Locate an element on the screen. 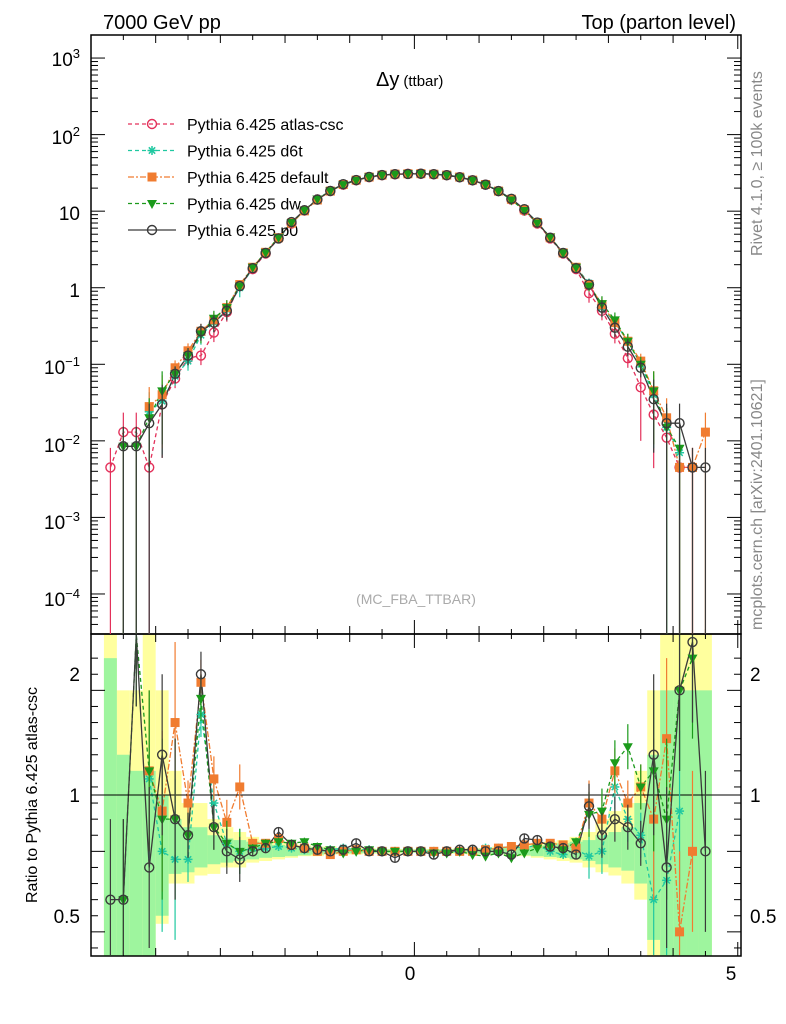  main-ytick-label-100: 10² is located at coordinates (66, 136).